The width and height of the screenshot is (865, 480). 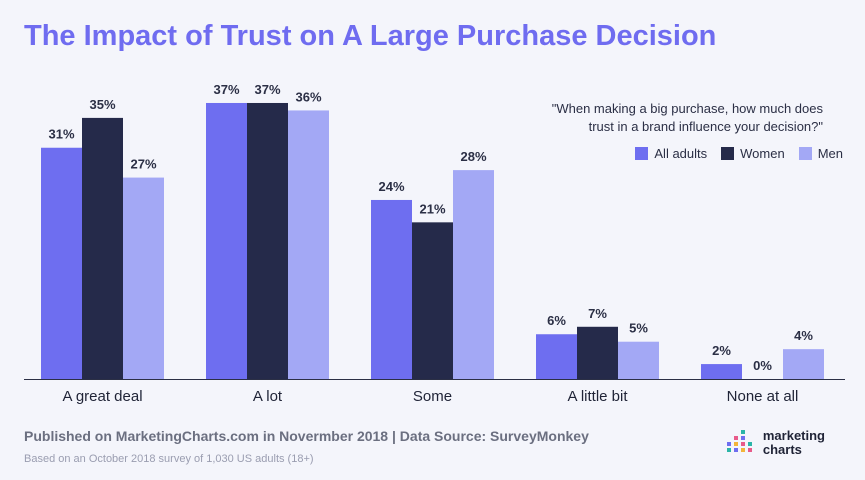 What do you see at coordinates (763, 396) in the screenshot?
I see `category-label-none-at-all: None at all` at bounding box center [763, 396].